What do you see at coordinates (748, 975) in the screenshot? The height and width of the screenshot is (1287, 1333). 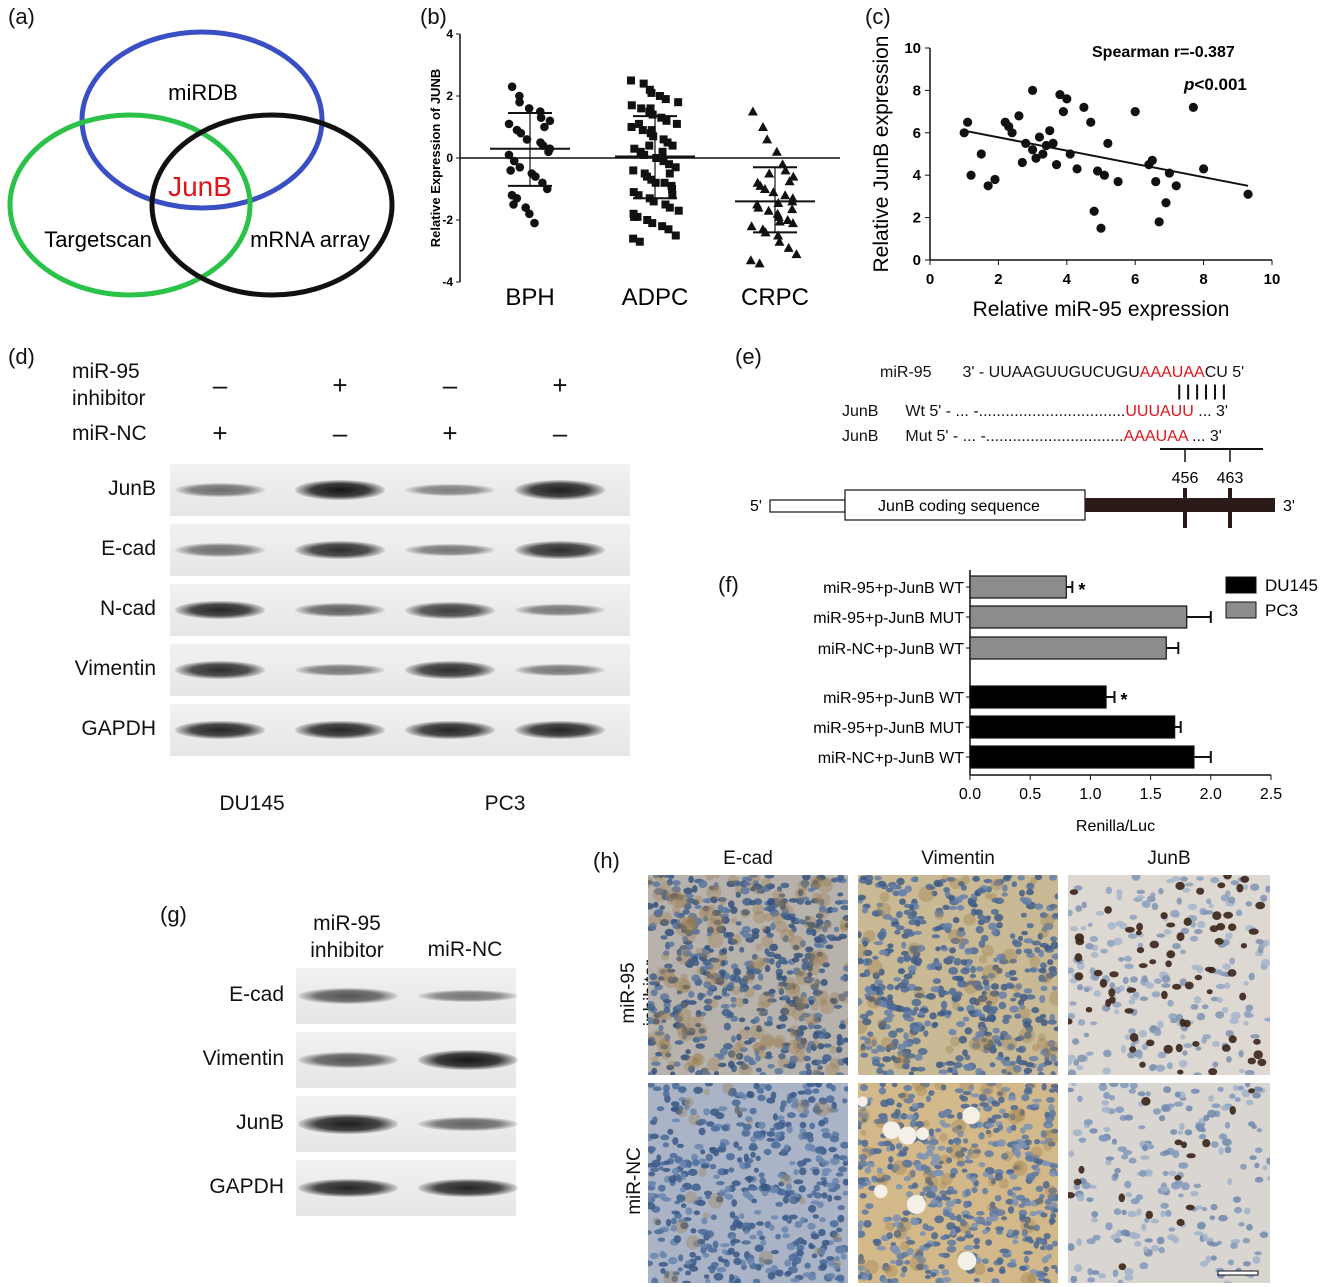 I see `ihc-image-inhibitor-ecad` at bounding box center [748, 975].